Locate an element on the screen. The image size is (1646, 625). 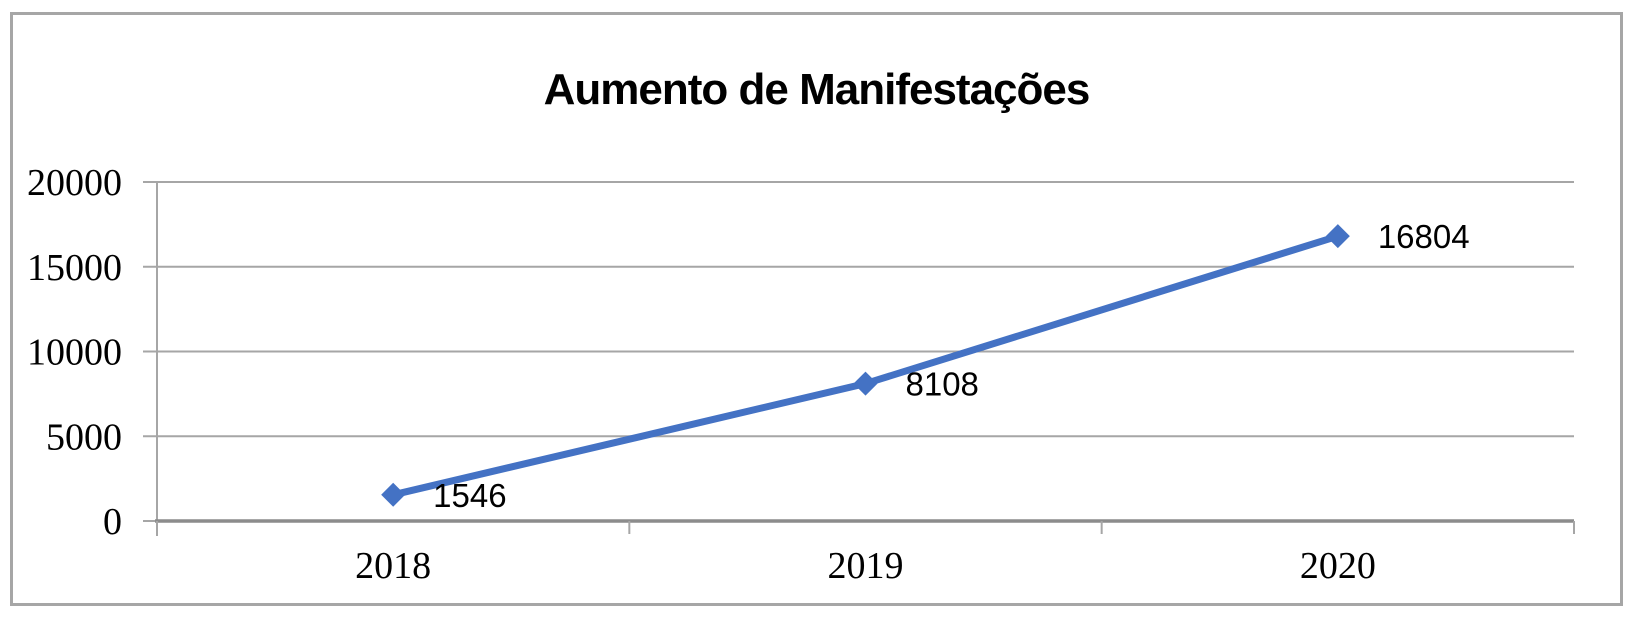
y-tick-label: 10000 is located at coordinates (74, 353).